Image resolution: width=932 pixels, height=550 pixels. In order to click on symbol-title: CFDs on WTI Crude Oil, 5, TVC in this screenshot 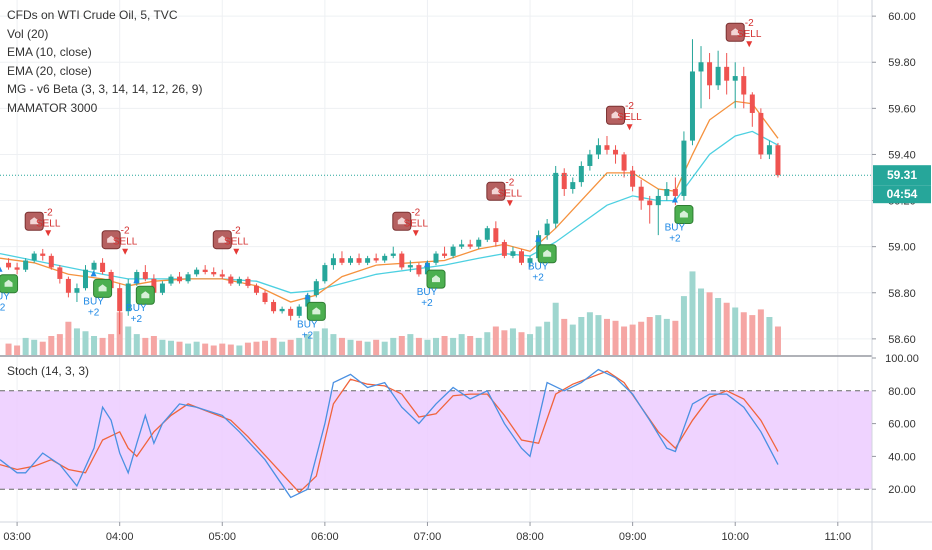, I will do `click(92, 15)`.